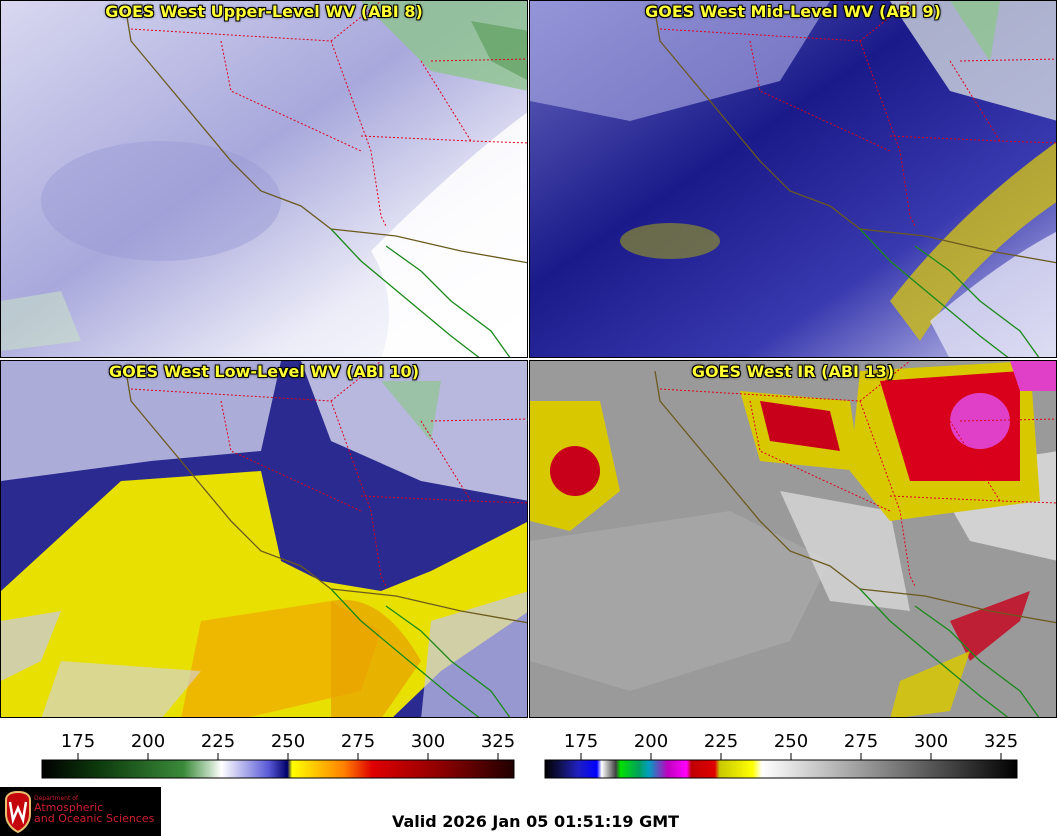  Describe the element at coordinates (94, 818) in the screenshot. I see `logo-line-2: and Oceanic Sciences` at that location.